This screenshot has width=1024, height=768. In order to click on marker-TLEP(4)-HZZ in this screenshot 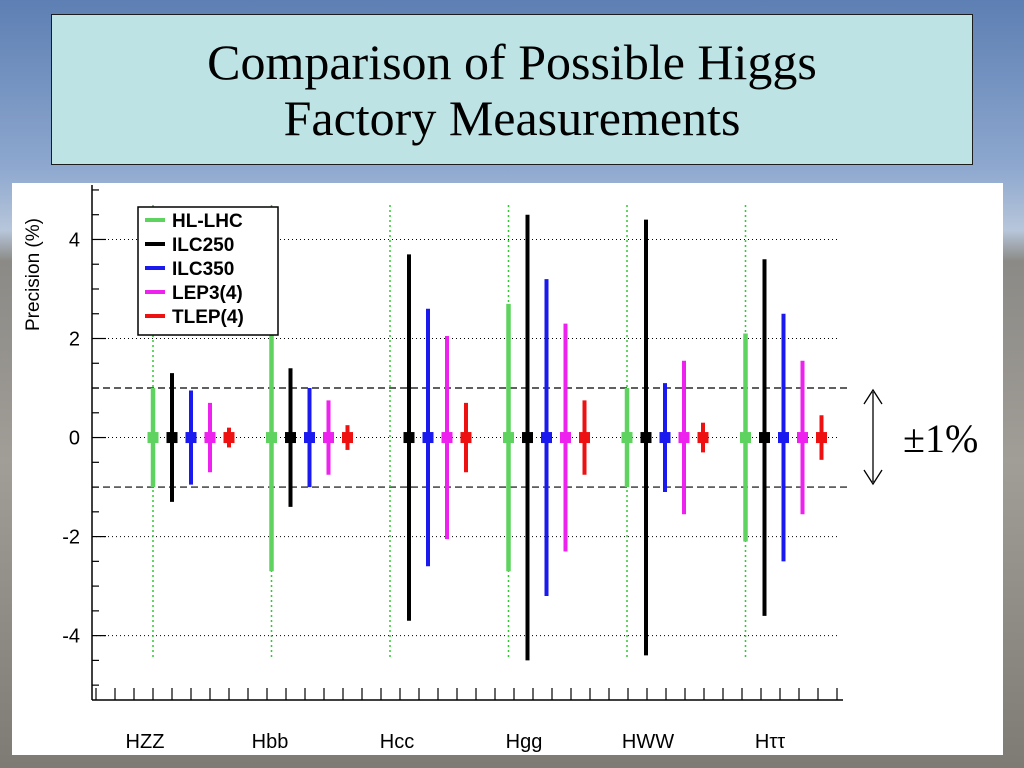, I will do `click(229, 438)`.